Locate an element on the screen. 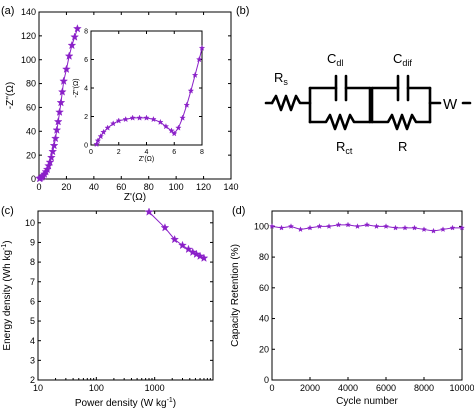 The image size is (474, 409). a-inset-x-tick-label: 0 is located at coordinates (91, 152).